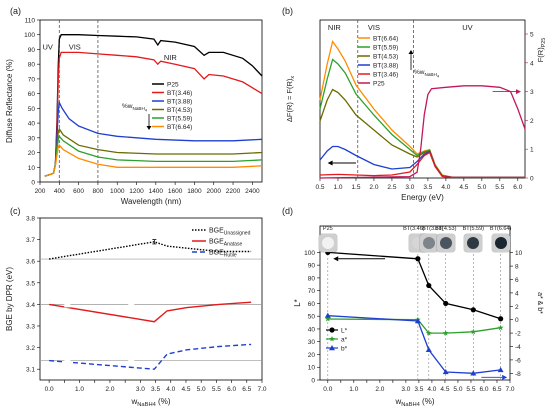 Image resolution: width=550 pixels, height=419 pixels. Describe the element at coordinates (312, 329) in the screenshot. I see `y-tick-label: 40` at that location.